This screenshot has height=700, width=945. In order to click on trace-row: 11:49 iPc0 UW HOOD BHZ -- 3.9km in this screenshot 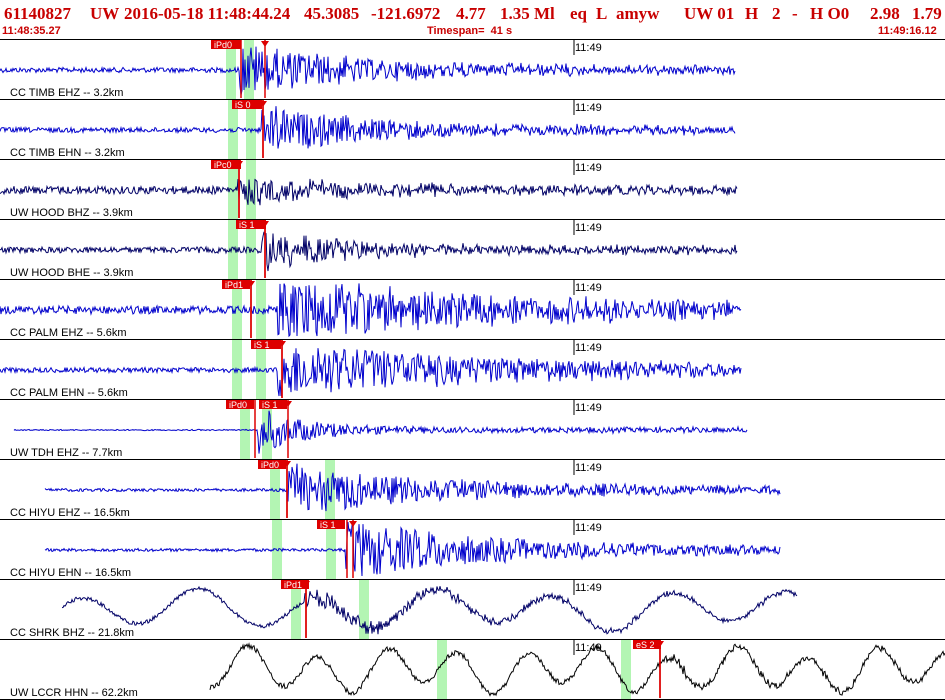, I will do `click(472, 189)`.